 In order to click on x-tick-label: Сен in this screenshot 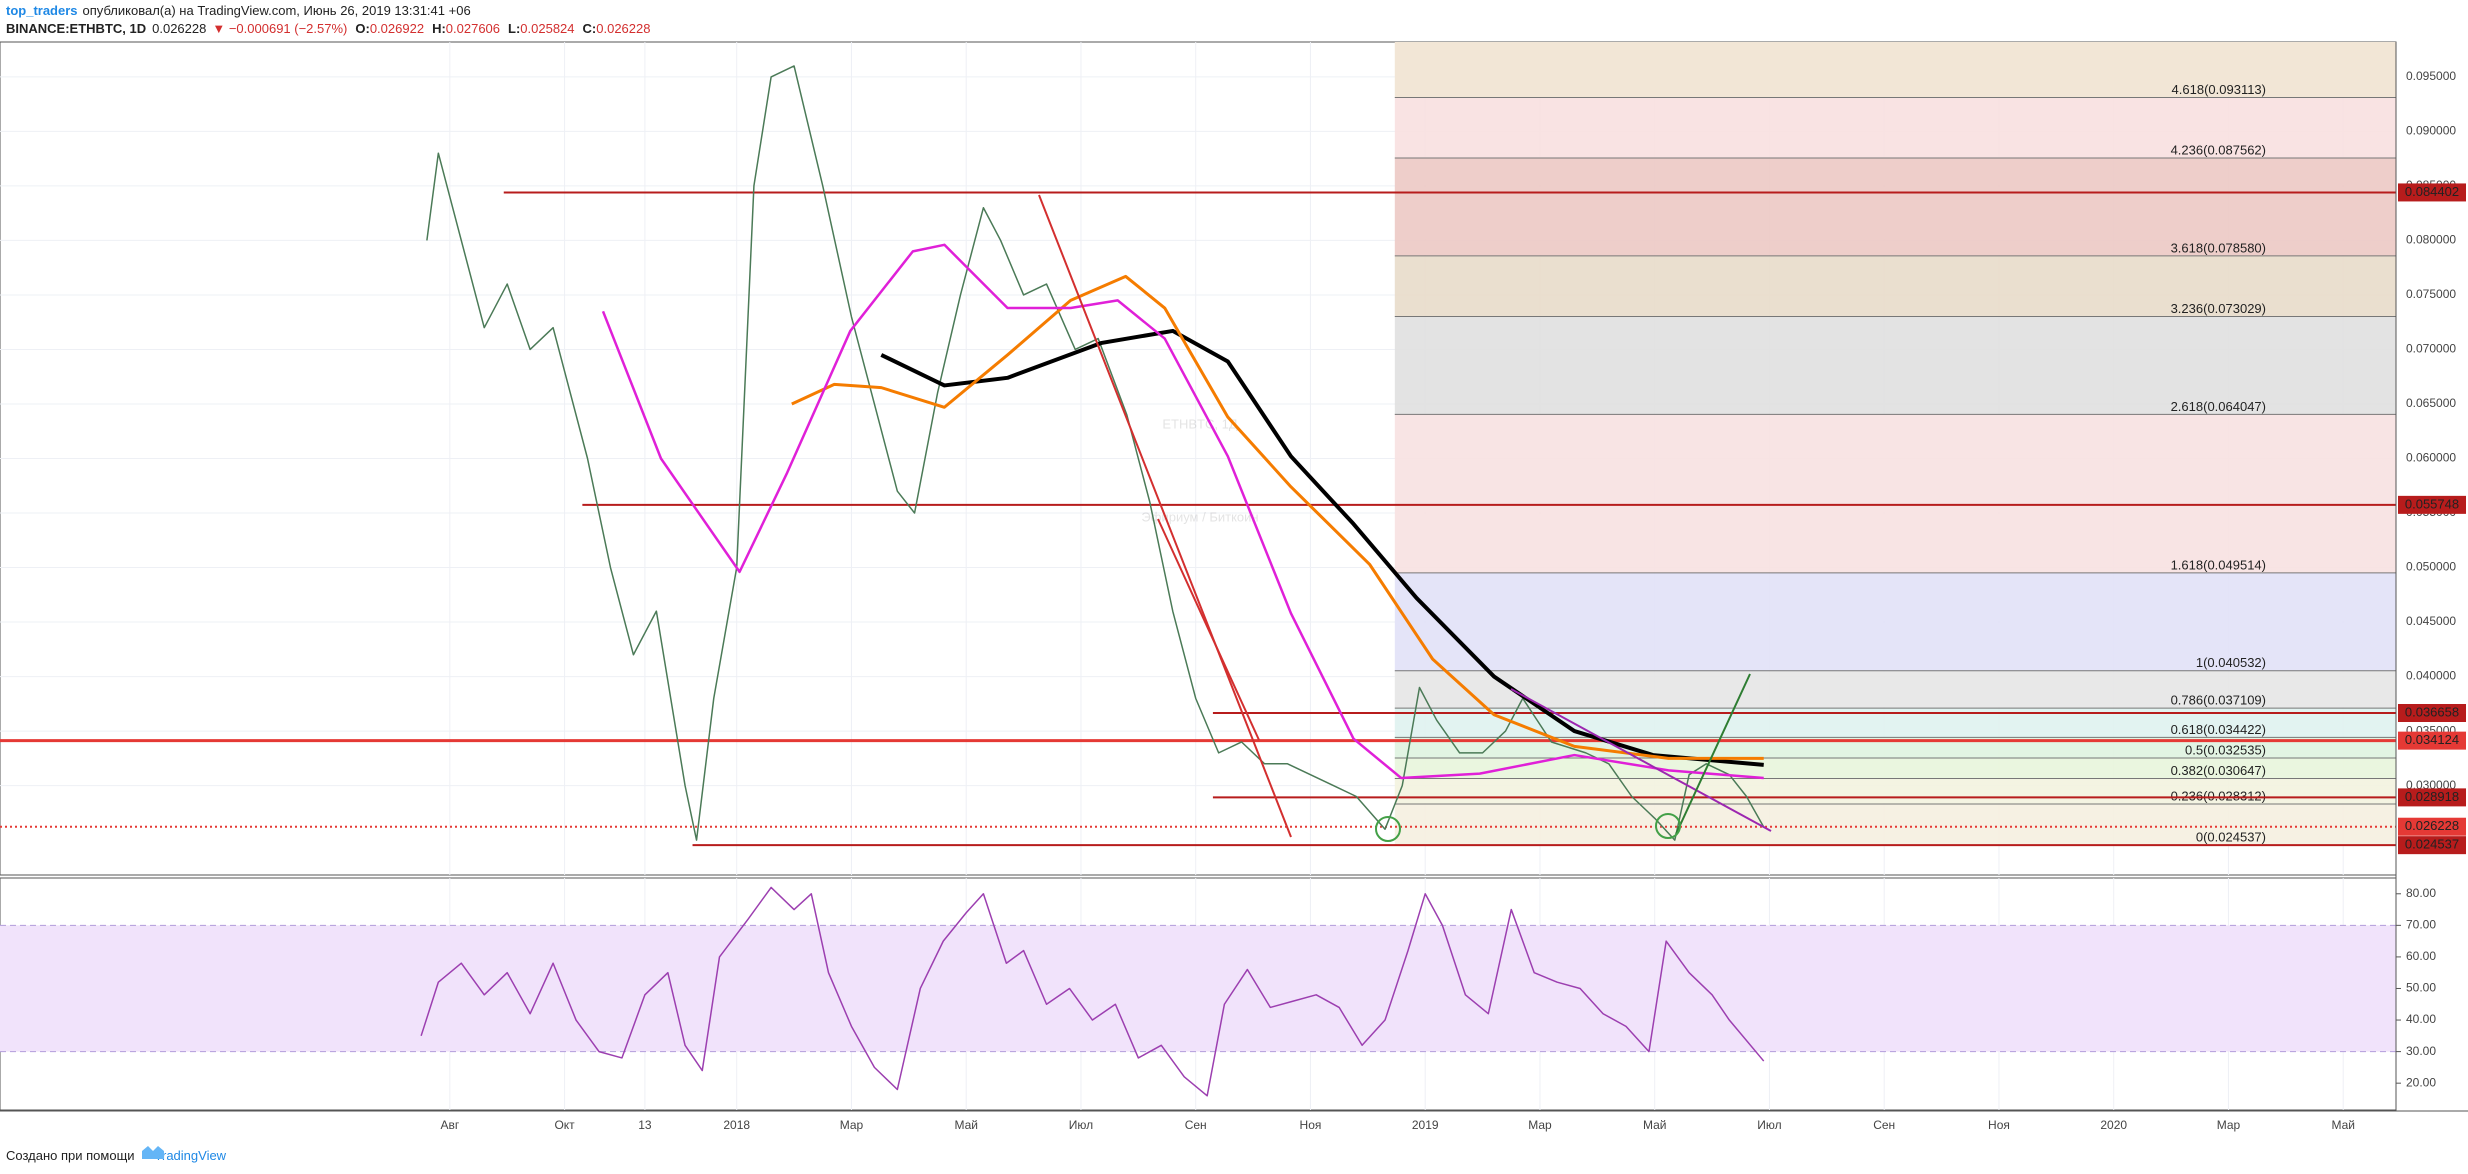, I will do `click(1196, 1125)`.